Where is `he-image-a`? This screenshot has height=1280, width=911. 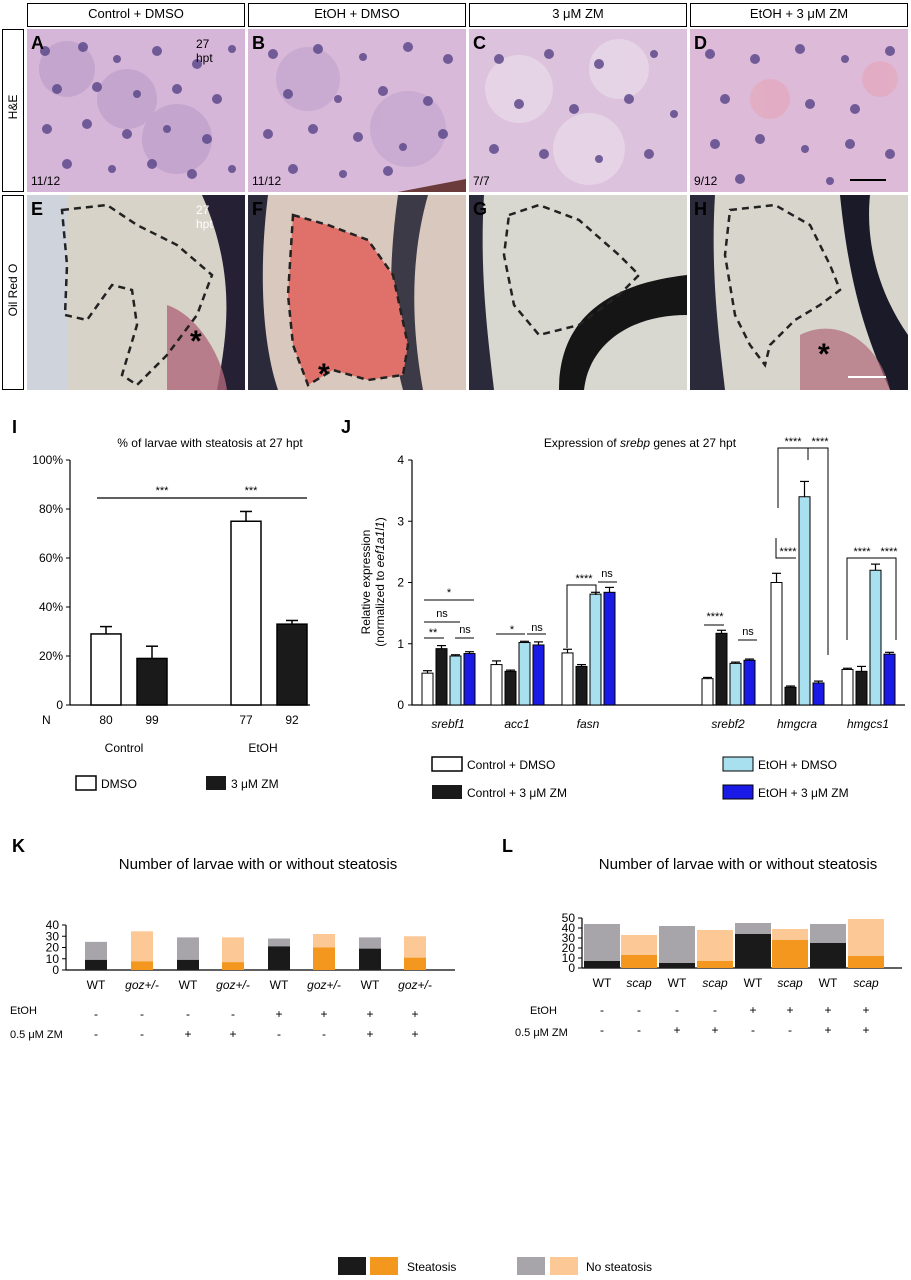
he-image-a is located at coordinates (136, 110).